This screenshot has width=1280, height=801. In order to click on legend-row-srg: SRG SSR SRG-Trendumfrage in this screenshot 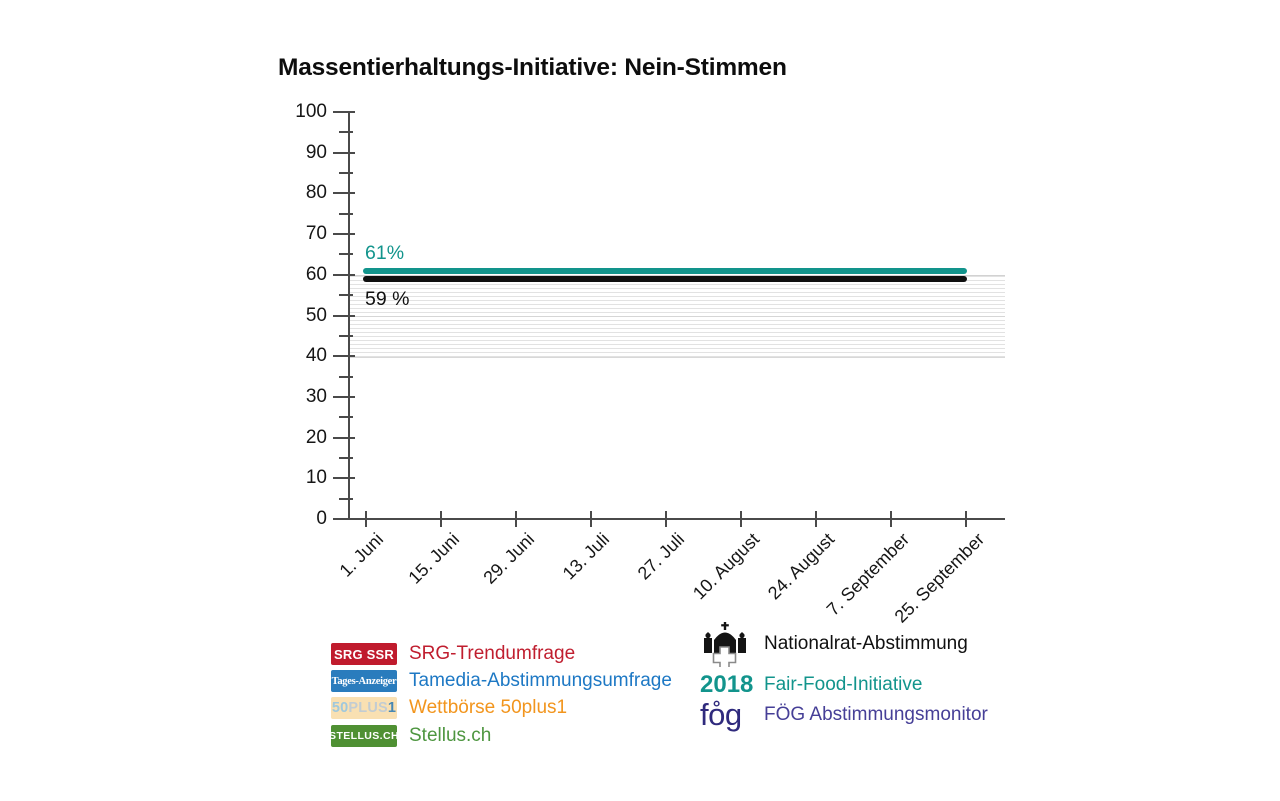, I will do `click(453, 654)`.